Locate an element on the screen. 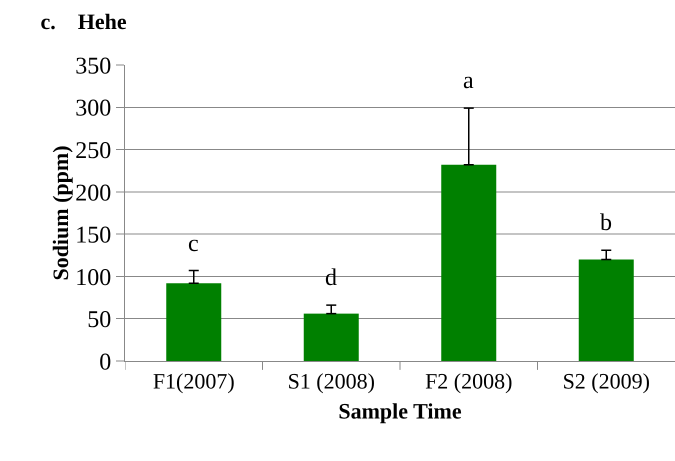 The height and width of the screenshot is (461, 675). x-tick-label: S1 (2008) is located at coordinates (331, 381).